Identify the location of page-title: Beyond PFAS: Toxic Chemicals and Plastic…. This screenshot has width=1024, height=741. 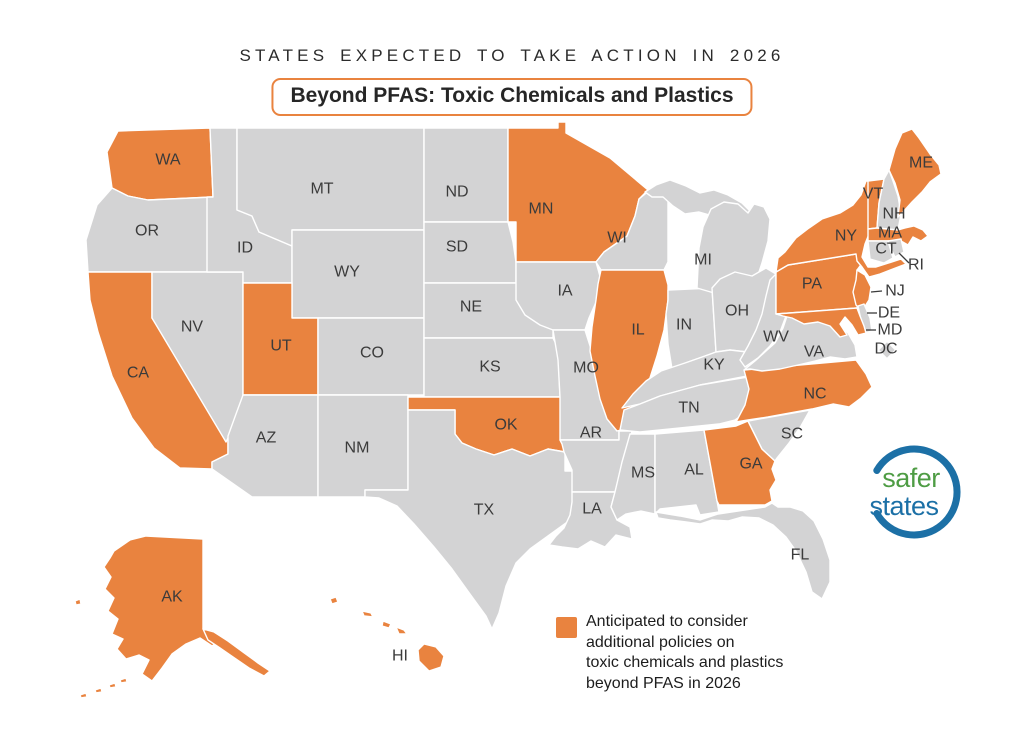
(512, 95).